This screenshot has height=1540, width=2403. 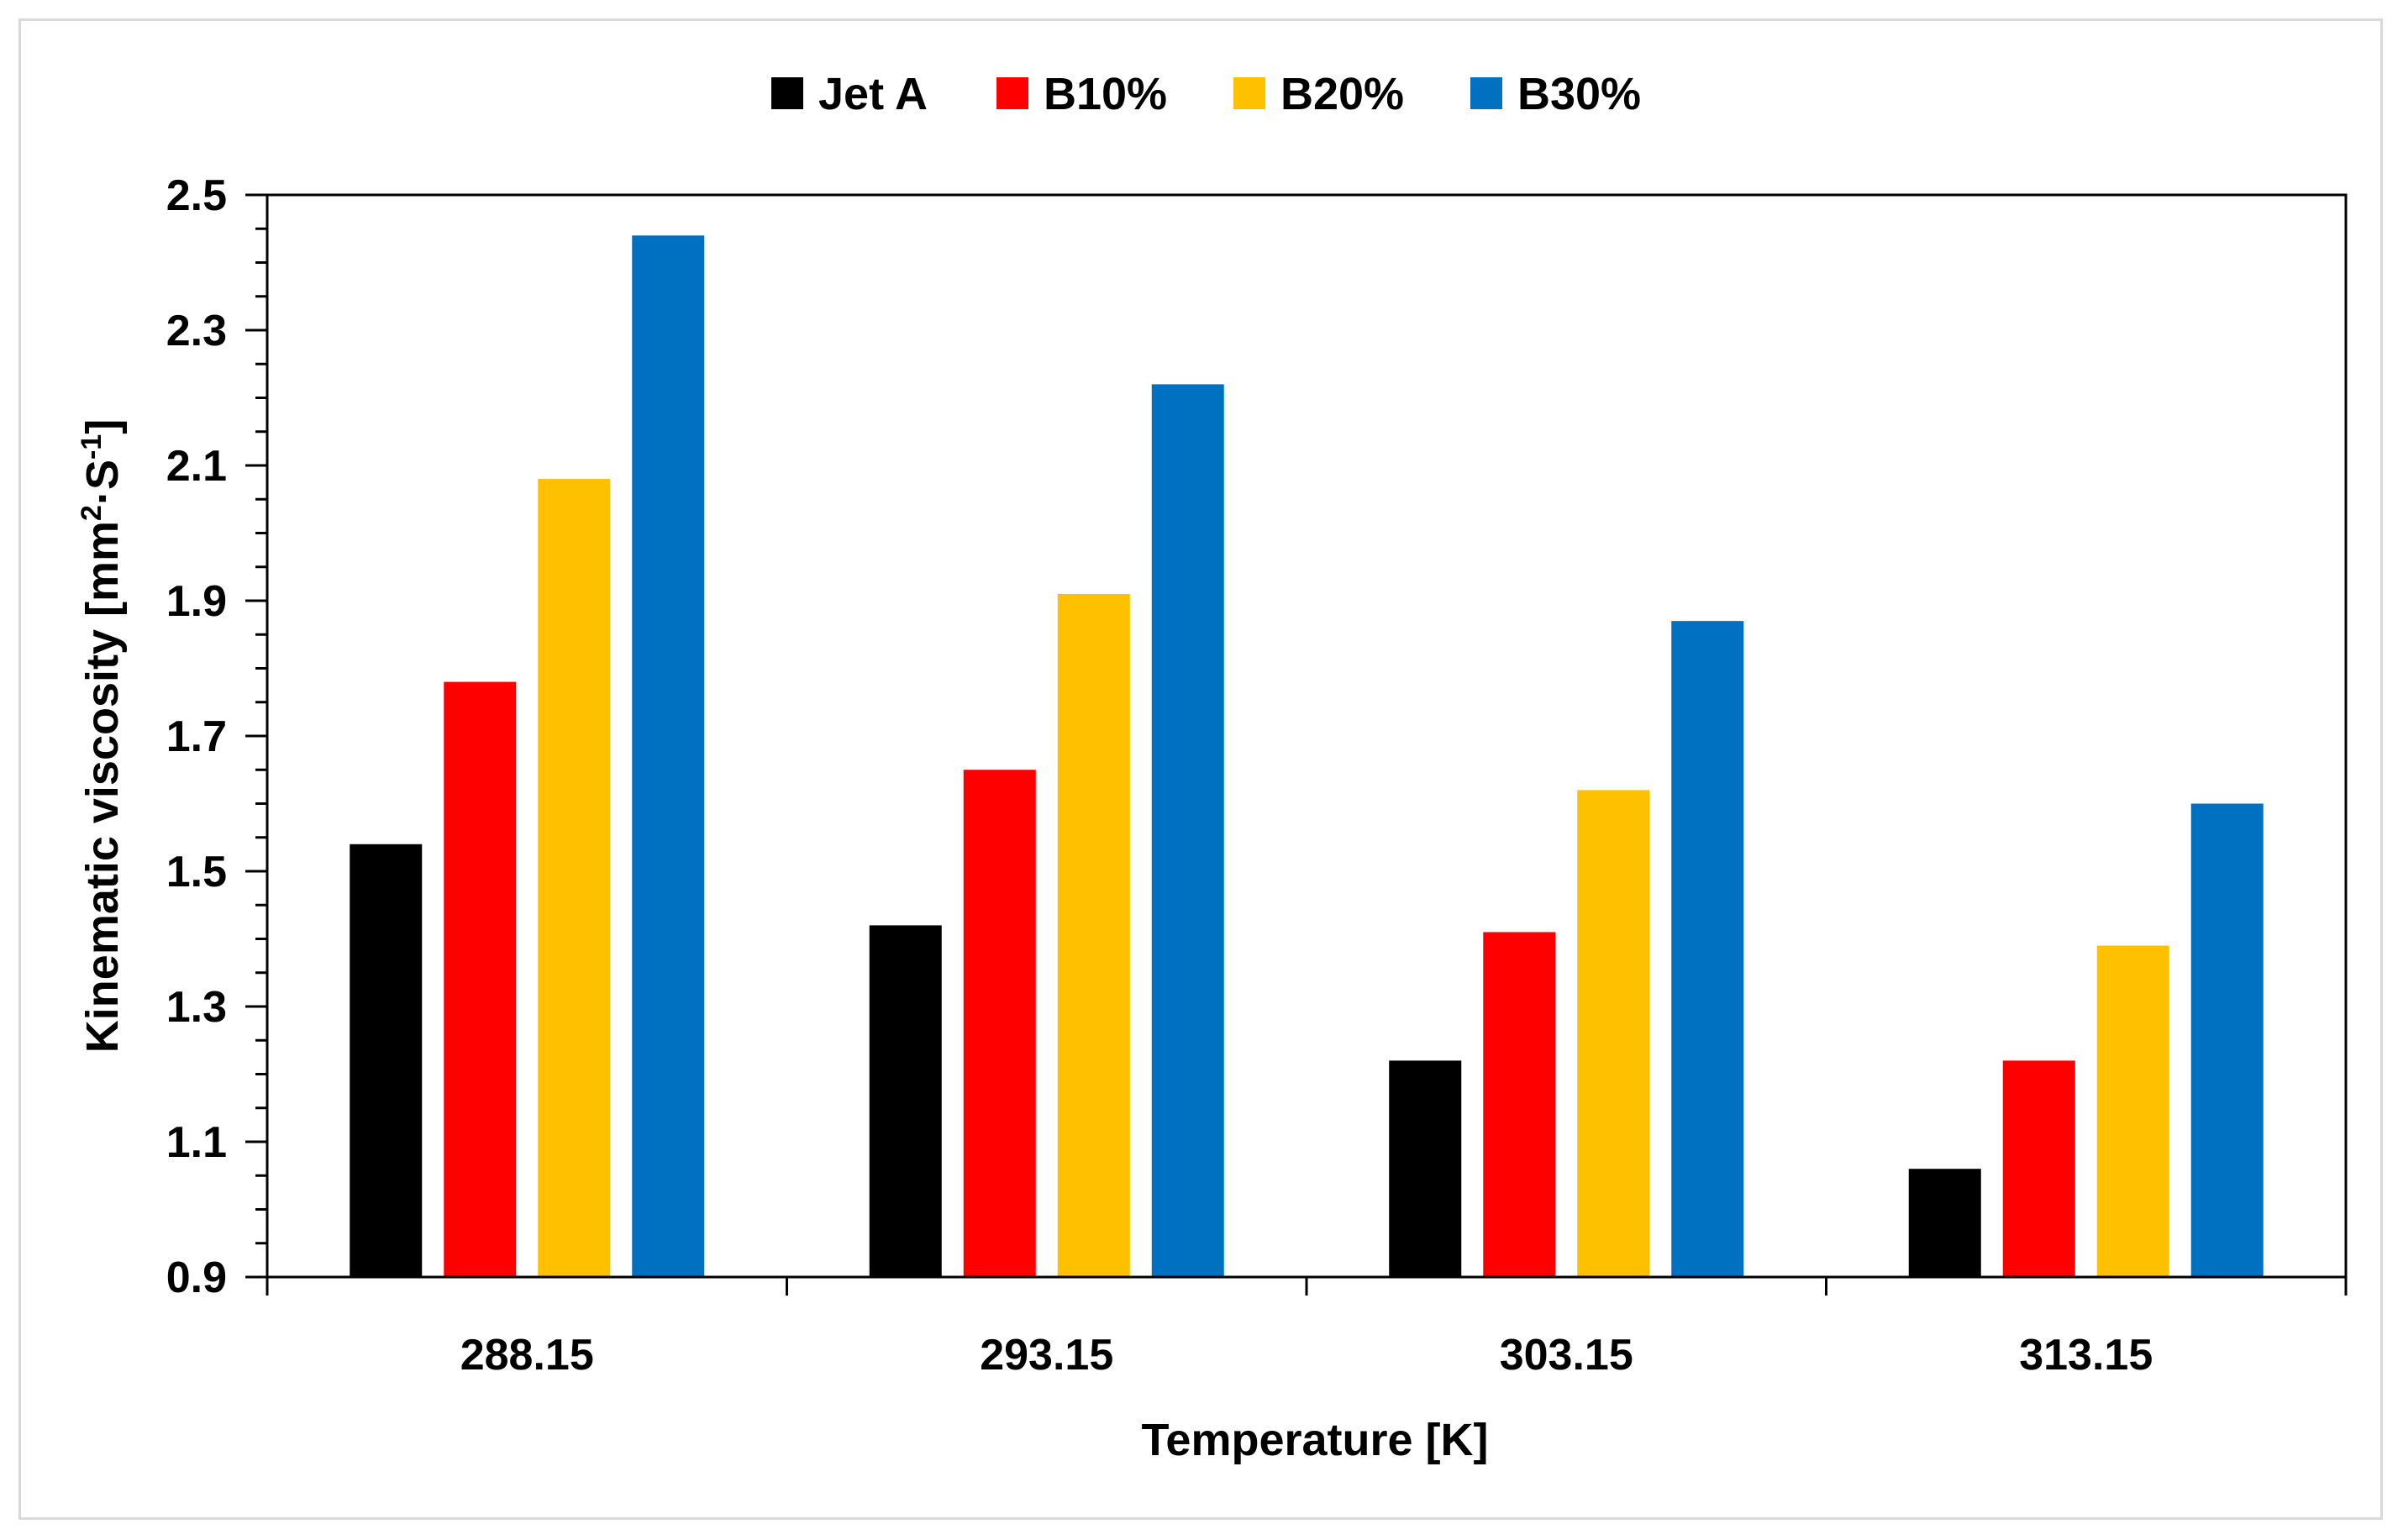 I want to click on x-tick-label: 288.15, so click(x=527, y=1356).